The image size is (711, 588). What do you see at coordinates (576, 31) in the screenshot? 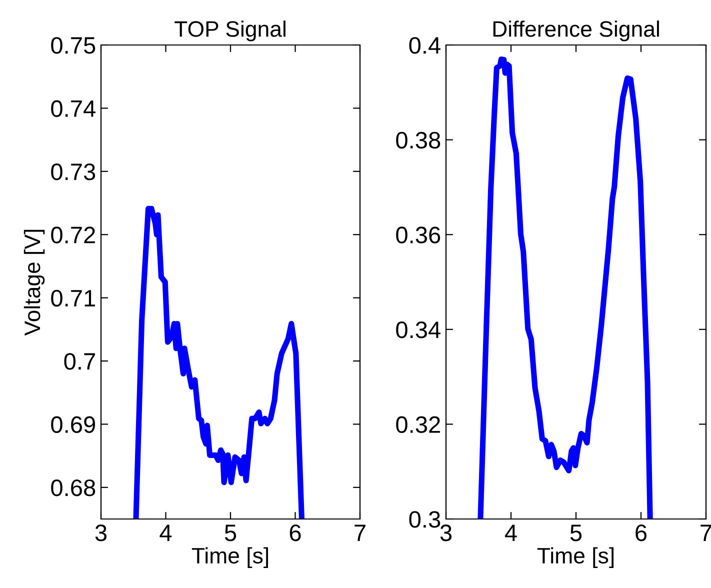
I see `chart-title: Difference Signal` at bounding box center [576, 31].